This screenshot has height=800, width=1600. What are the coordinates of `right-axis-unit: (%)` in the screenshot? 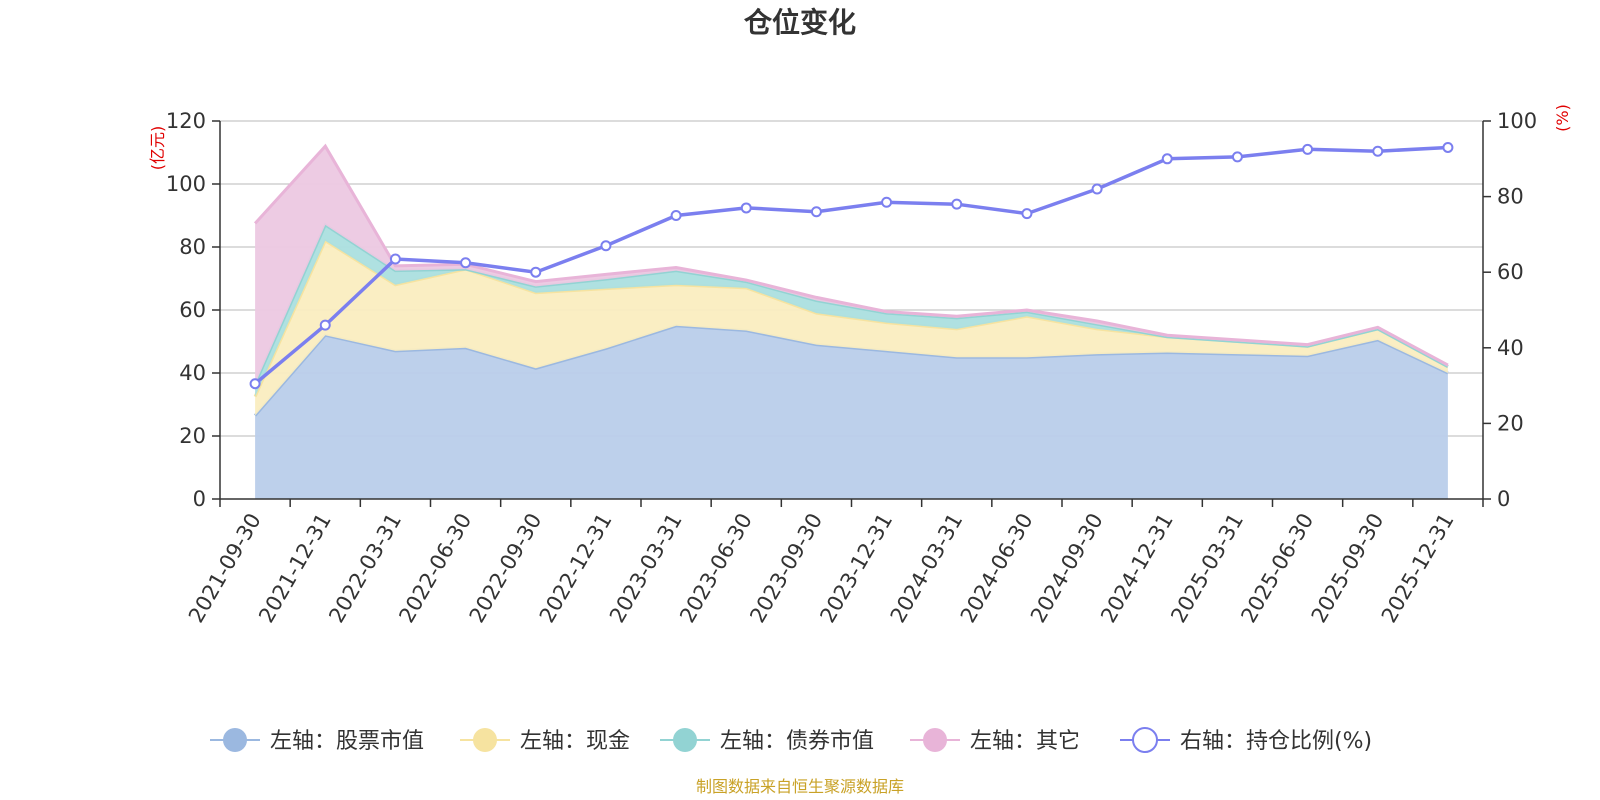 It's located at (1562, 118).